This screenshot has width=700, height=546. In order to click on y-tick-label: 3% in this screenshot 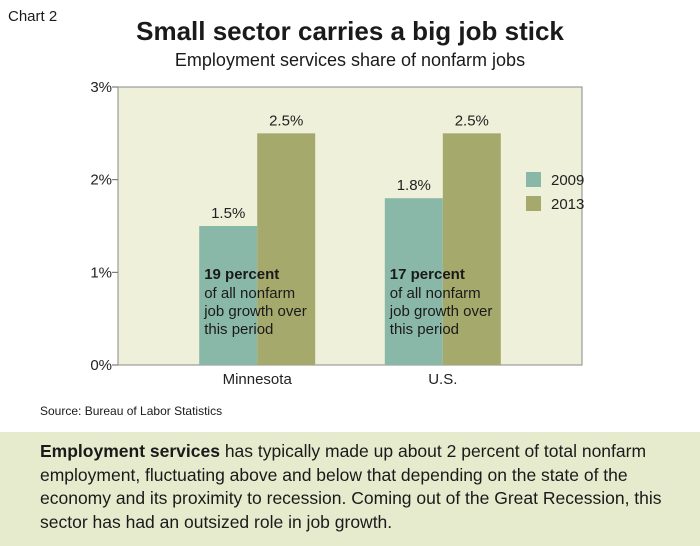, I will do `click(101, 87)`.